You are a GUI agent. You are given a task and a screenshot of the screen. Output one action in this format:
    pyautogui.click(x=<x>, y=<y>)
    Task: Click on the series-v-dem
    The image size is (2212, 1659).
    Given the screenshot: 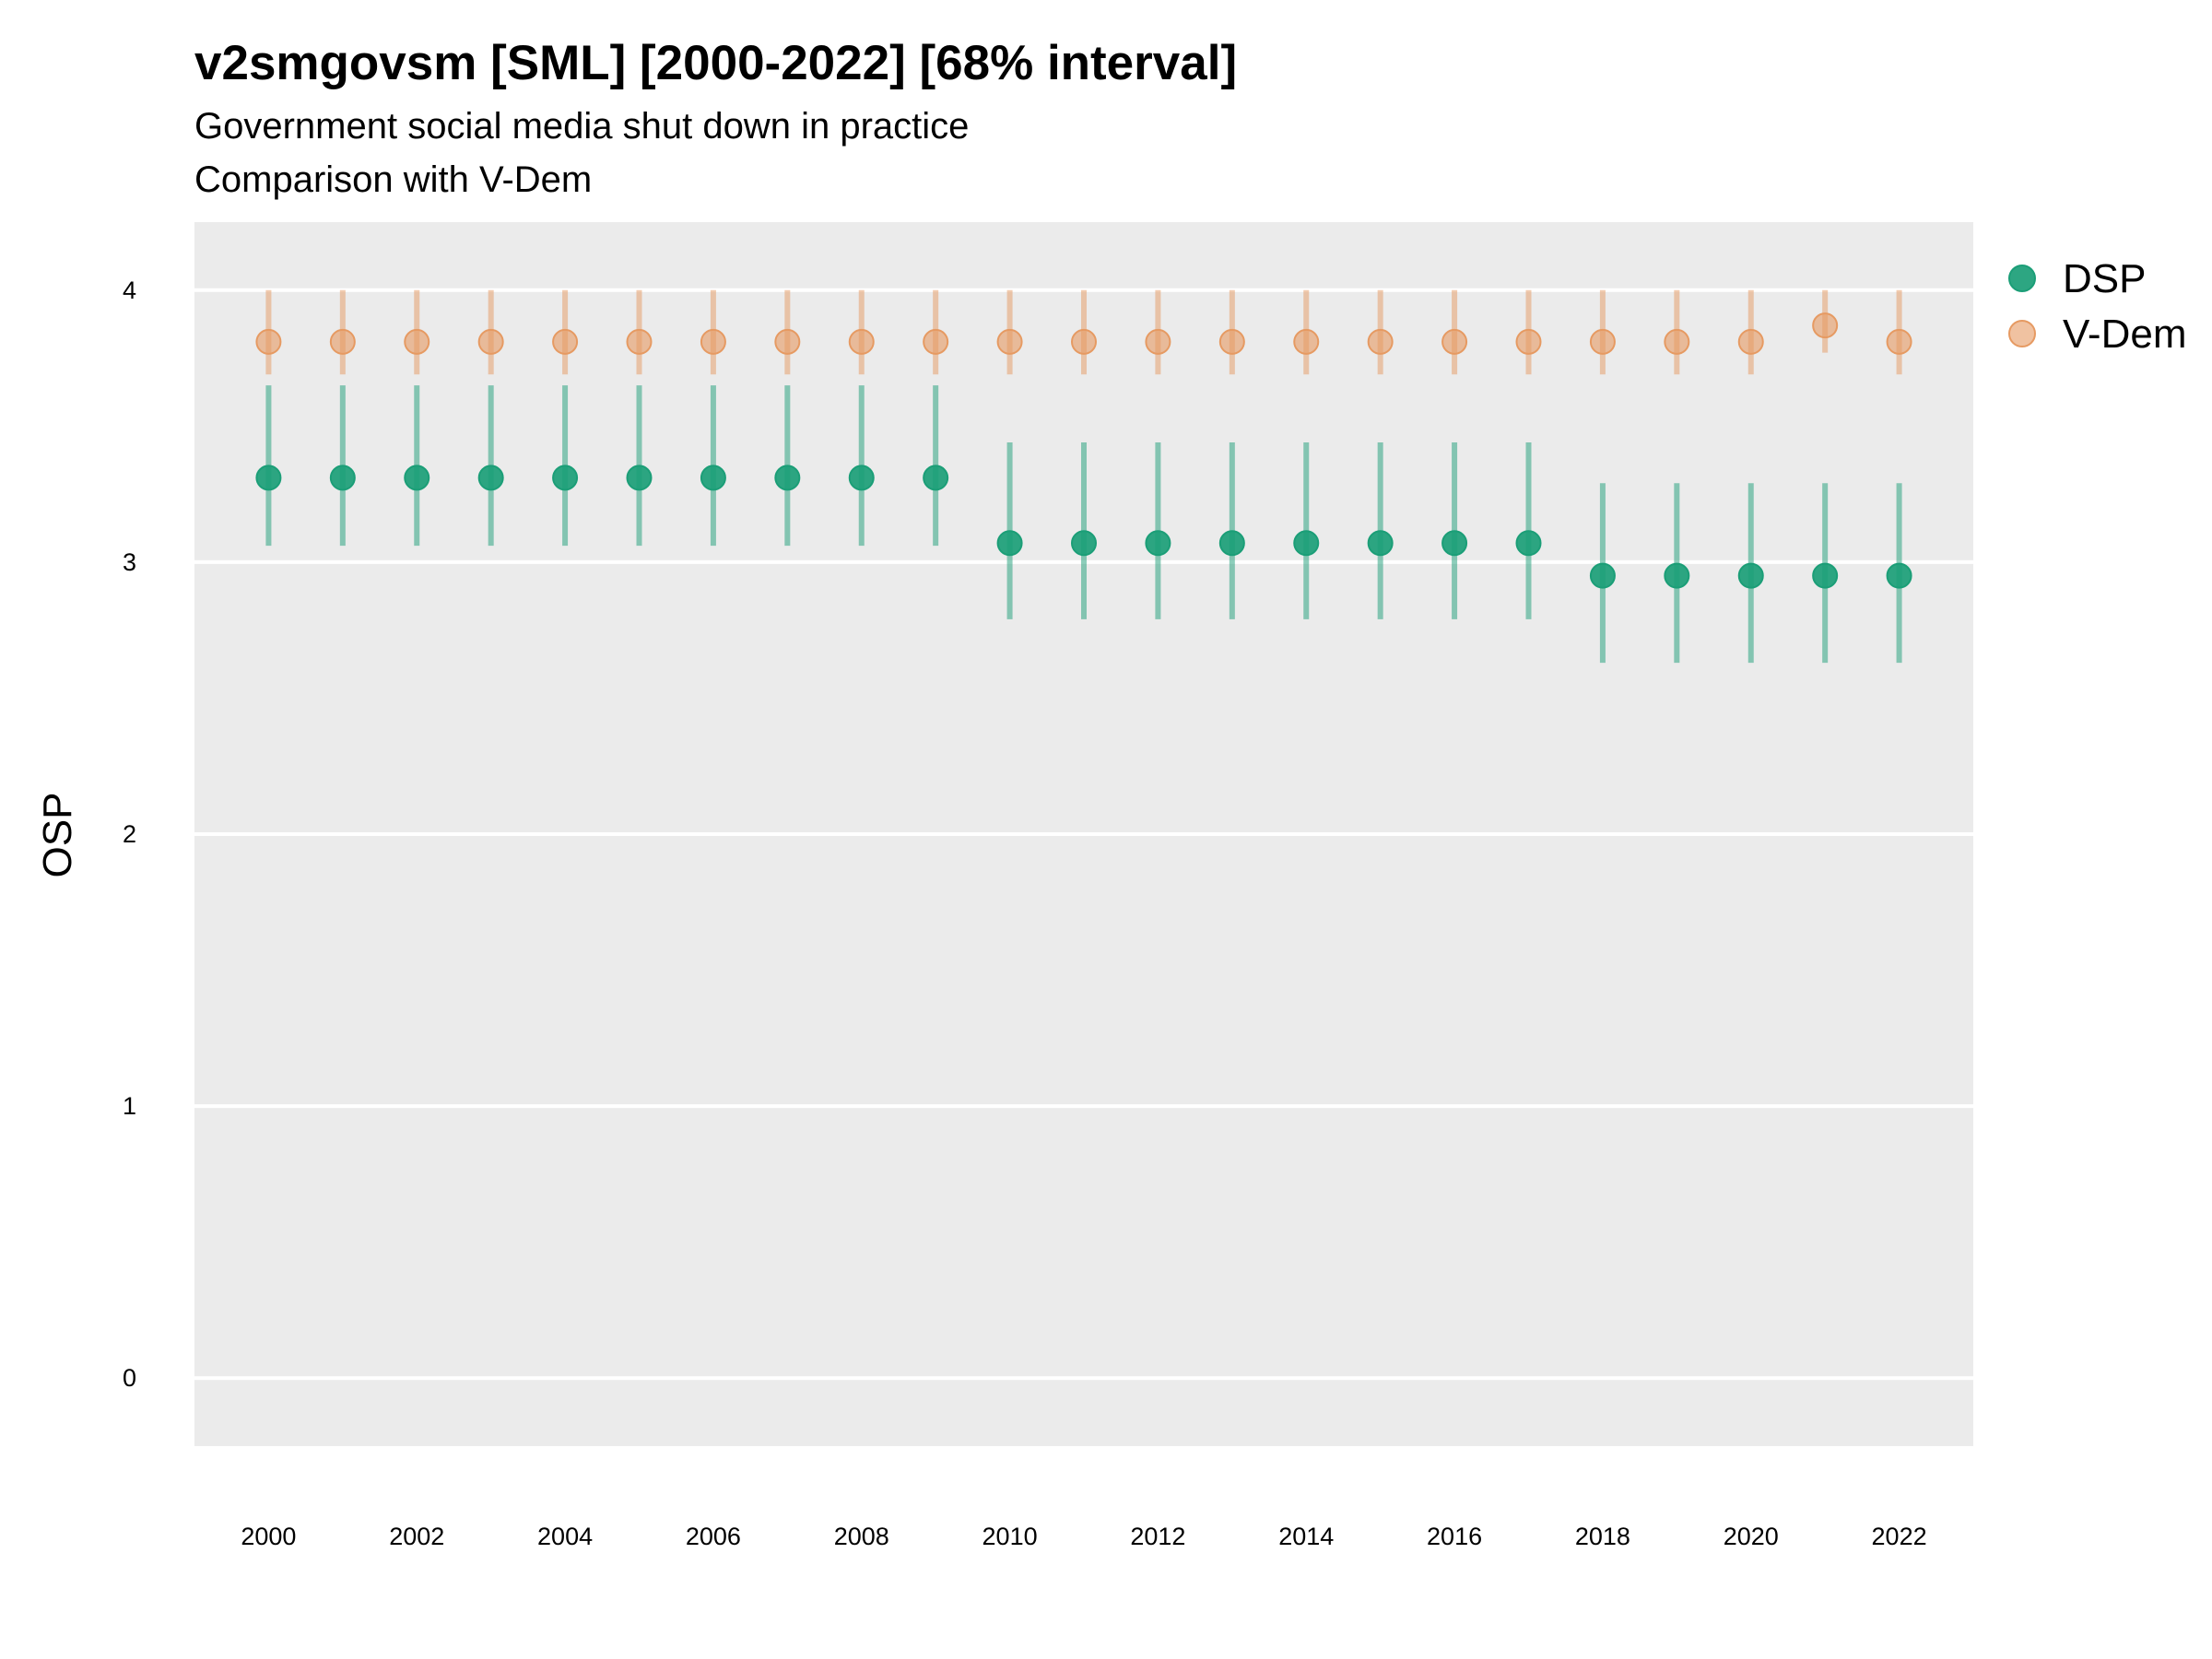 What is the action you would take?
    pyautogui.click(x=1083, y=332)
    